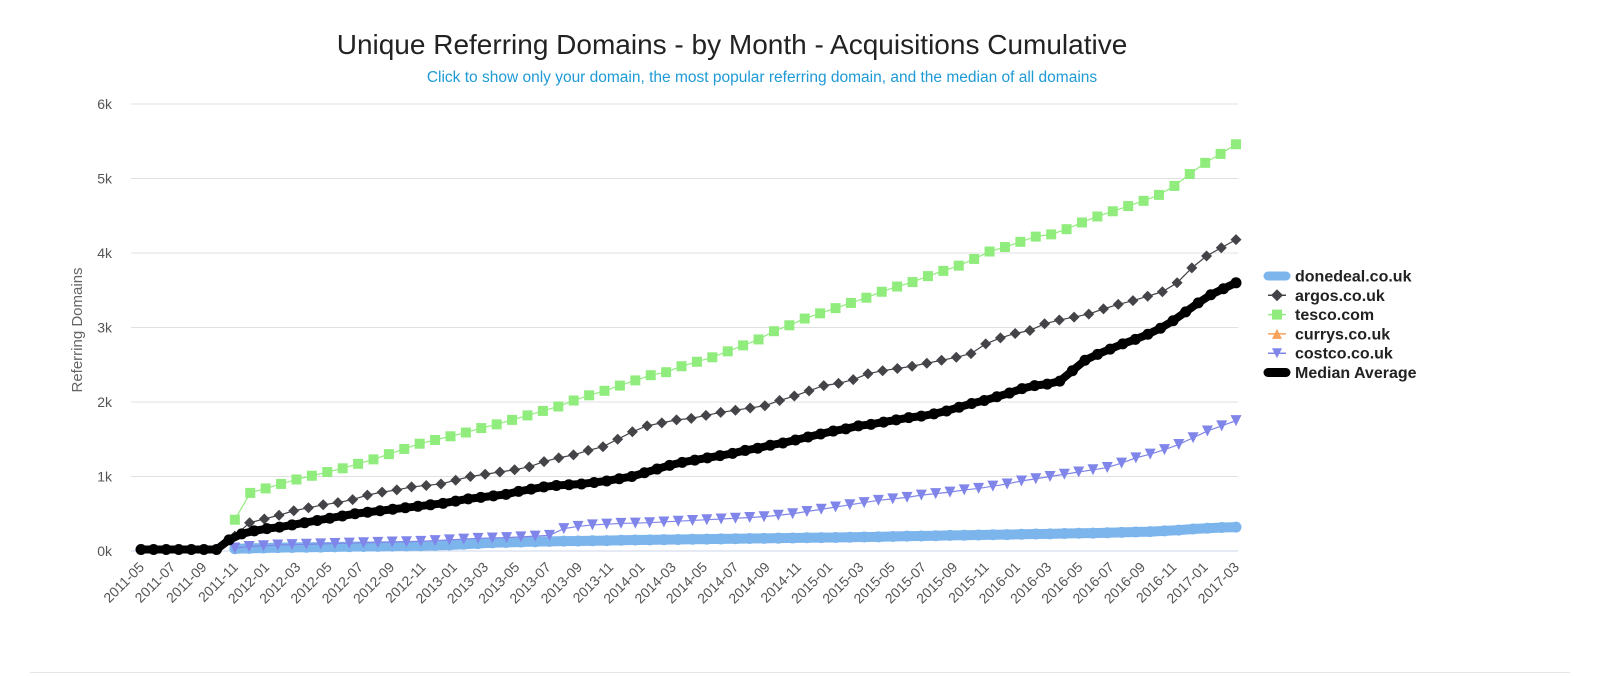 The height and width of the screenshot is (676, 1600). What do you see at coordinates (1340, 373) in the screenshot?
I see `legend-item: Median Average` at bounding box center [1340, 373].